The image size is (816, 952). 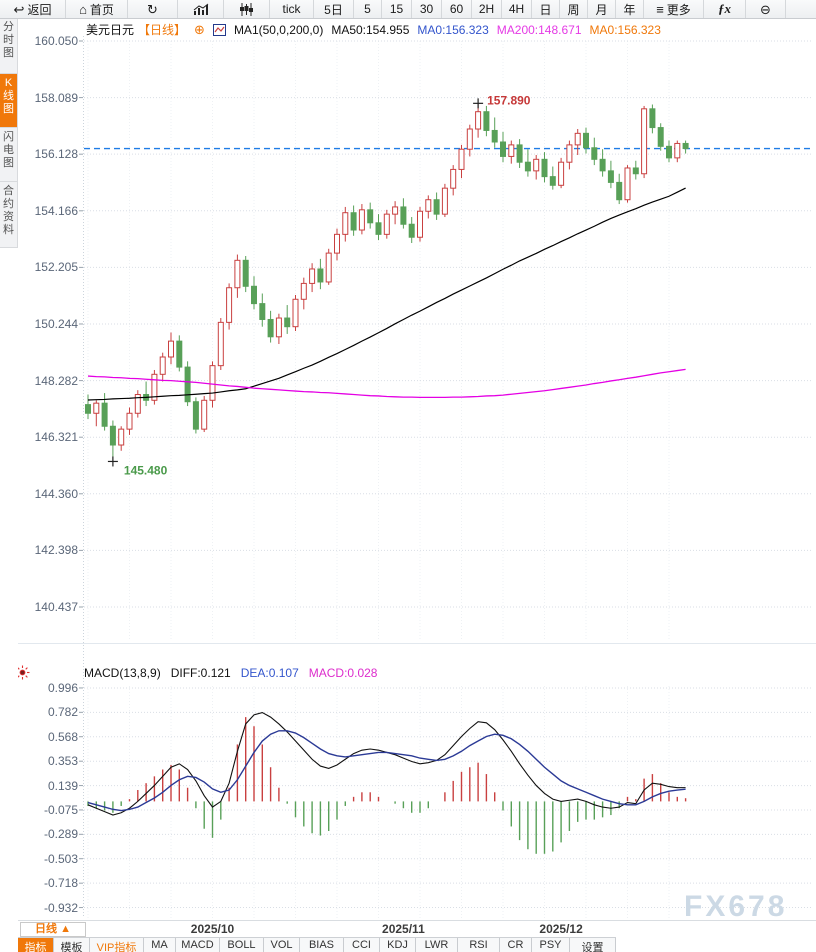 I want to click on toolbar-more: ≡ 更多, so click(x=674, y=9).